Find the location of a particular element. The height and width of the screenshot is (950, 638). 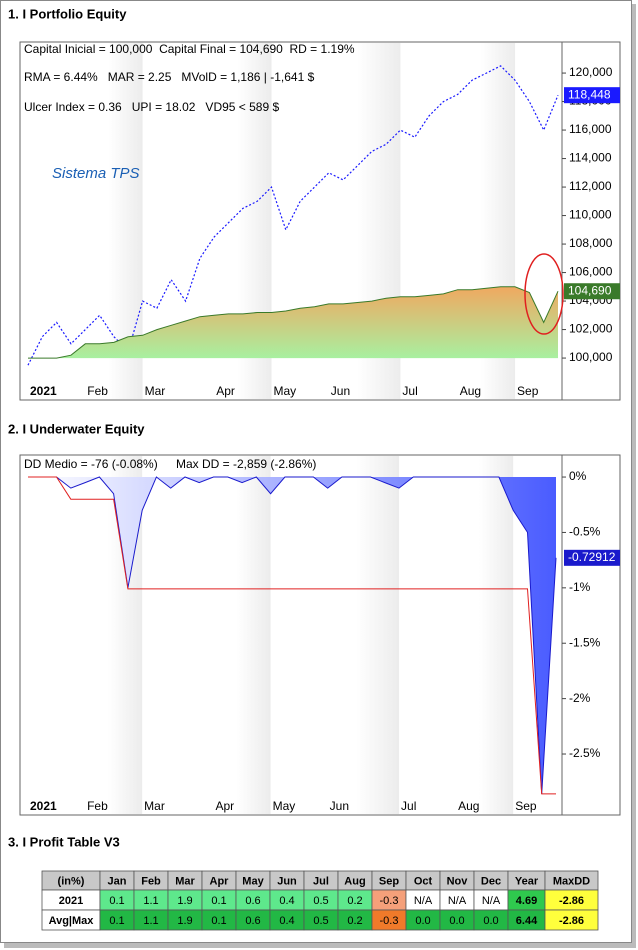

annotation: DD Medio = -76 (-0.08%) is located at coordinates (91, 464).